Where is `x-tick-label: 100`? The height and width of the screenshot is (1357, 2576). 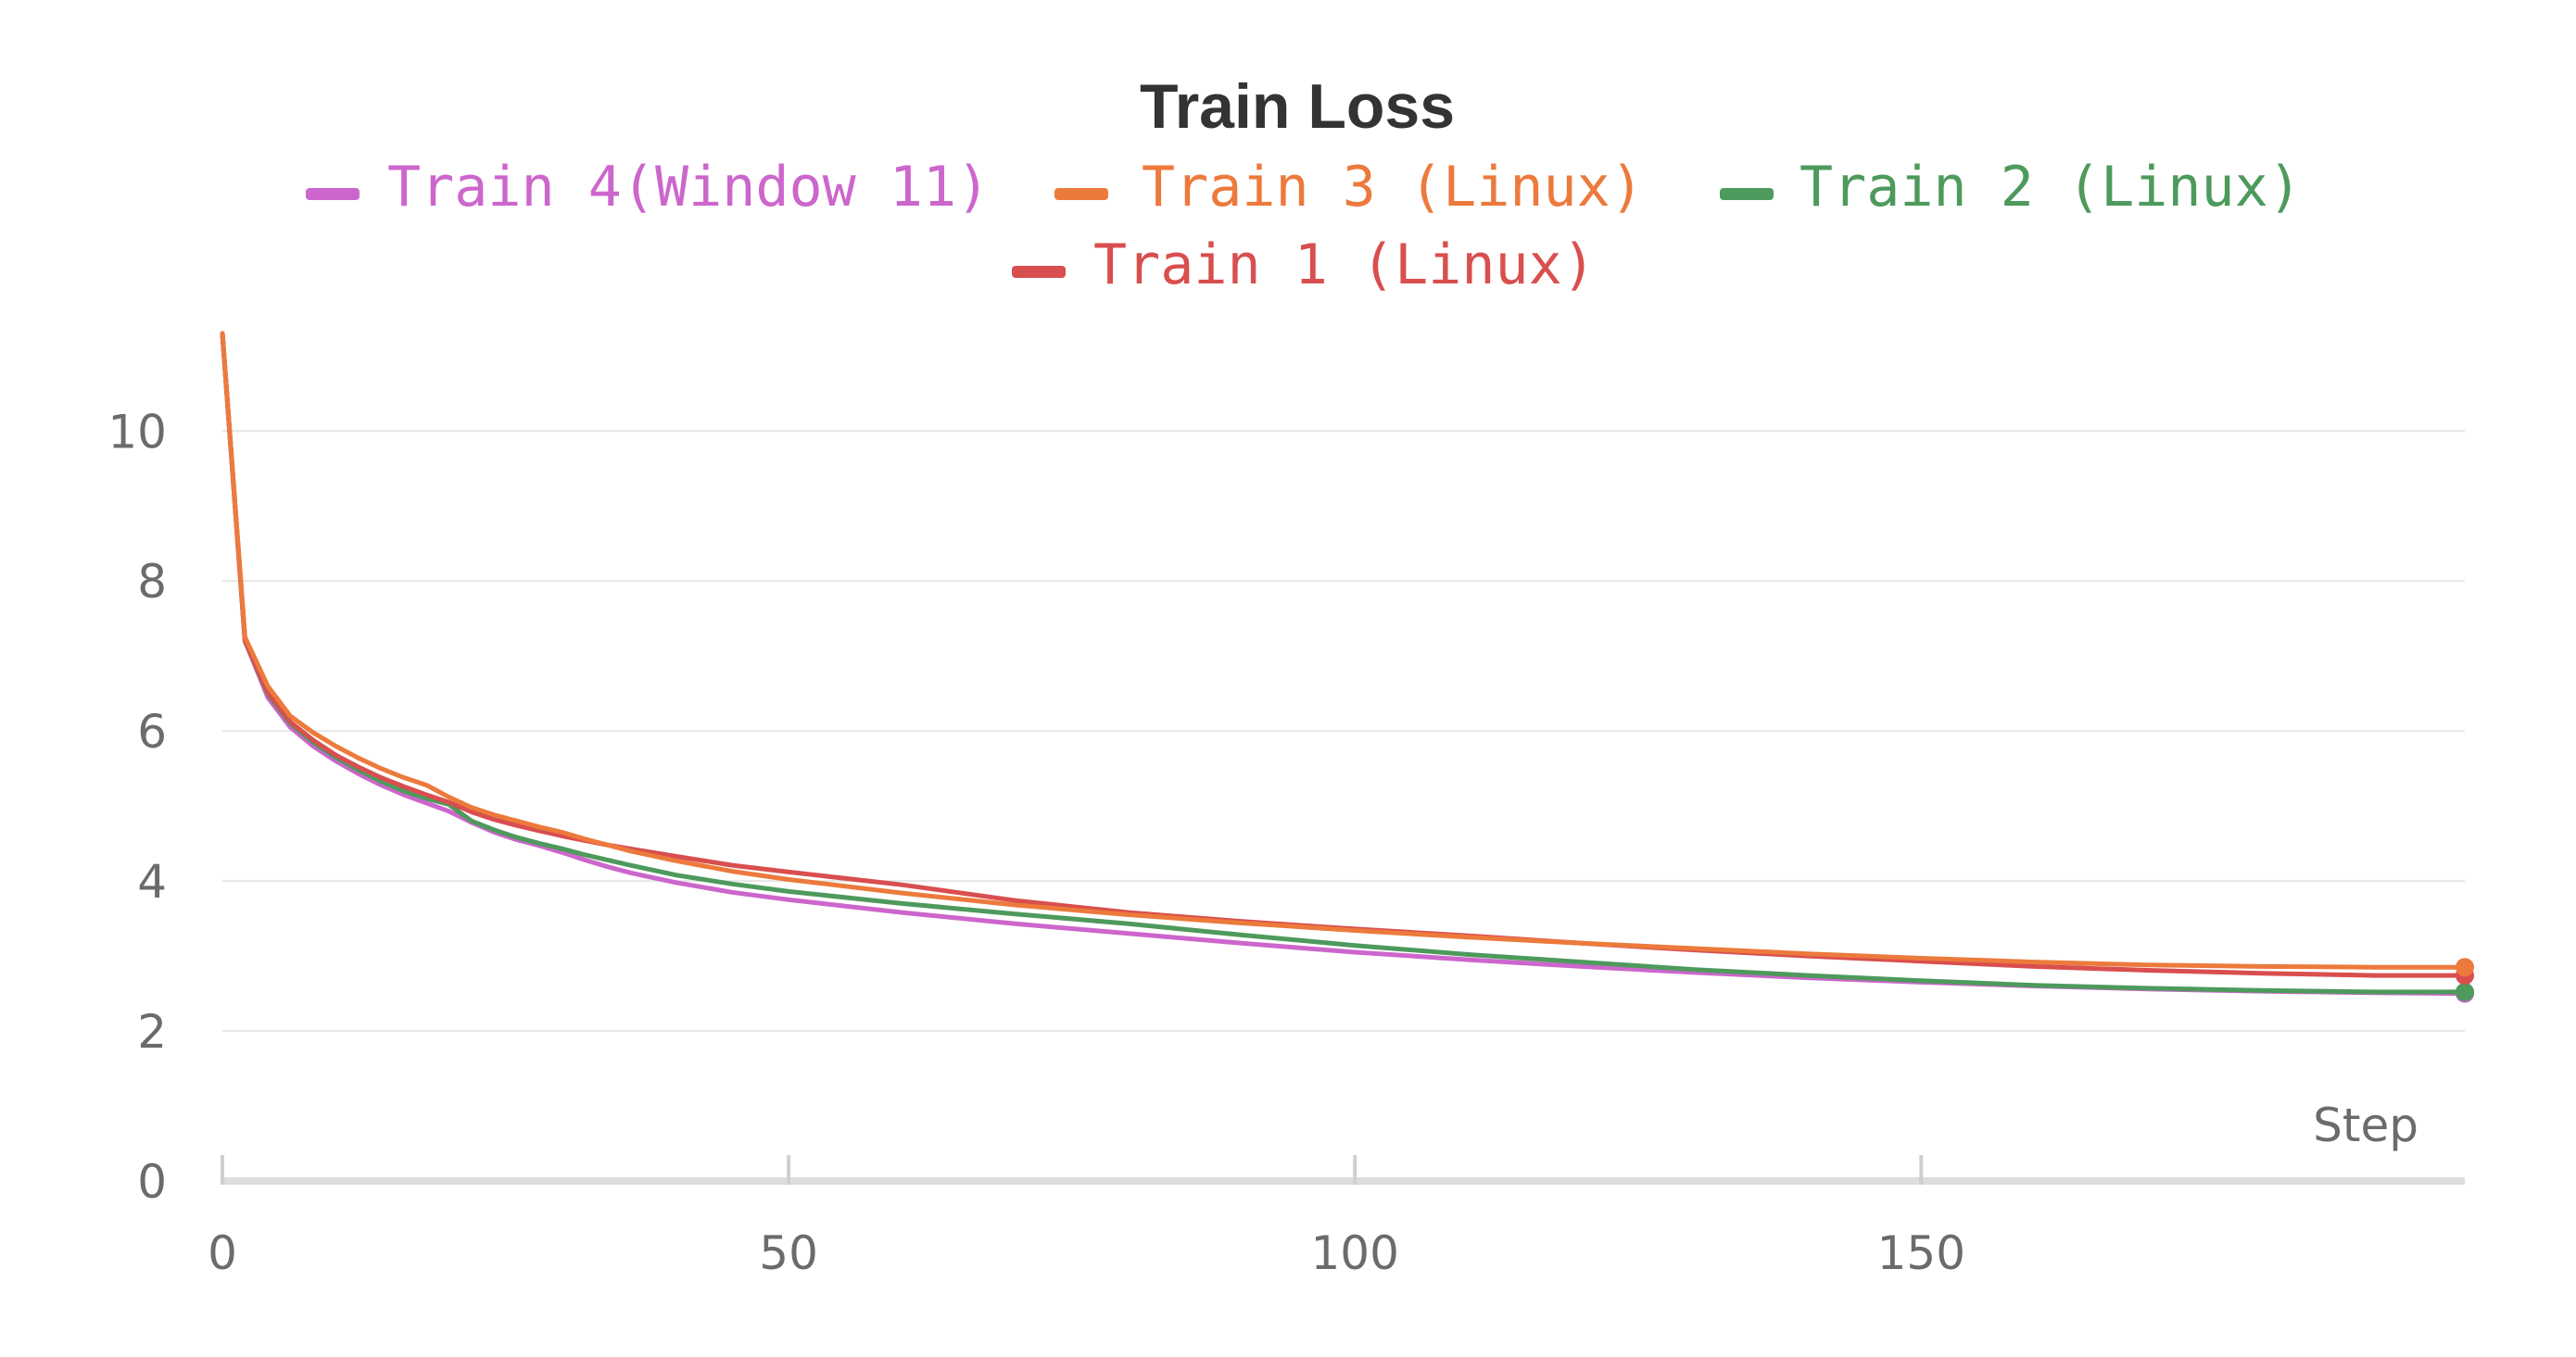
x-tick-label: 100 is located at coordinates (1355, 1253).